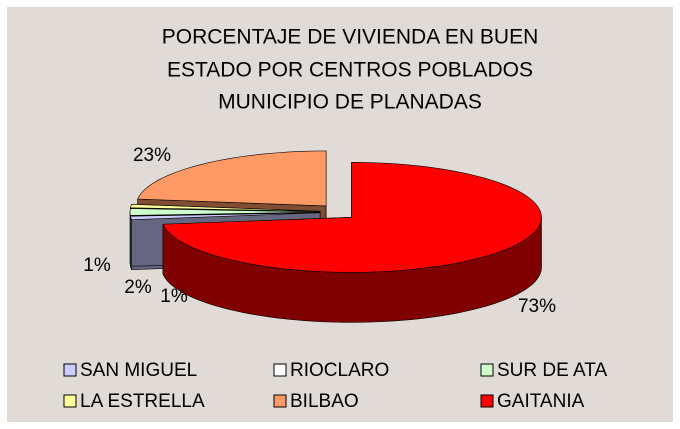  I want to click on data-label: 73%, so click(537, 306).